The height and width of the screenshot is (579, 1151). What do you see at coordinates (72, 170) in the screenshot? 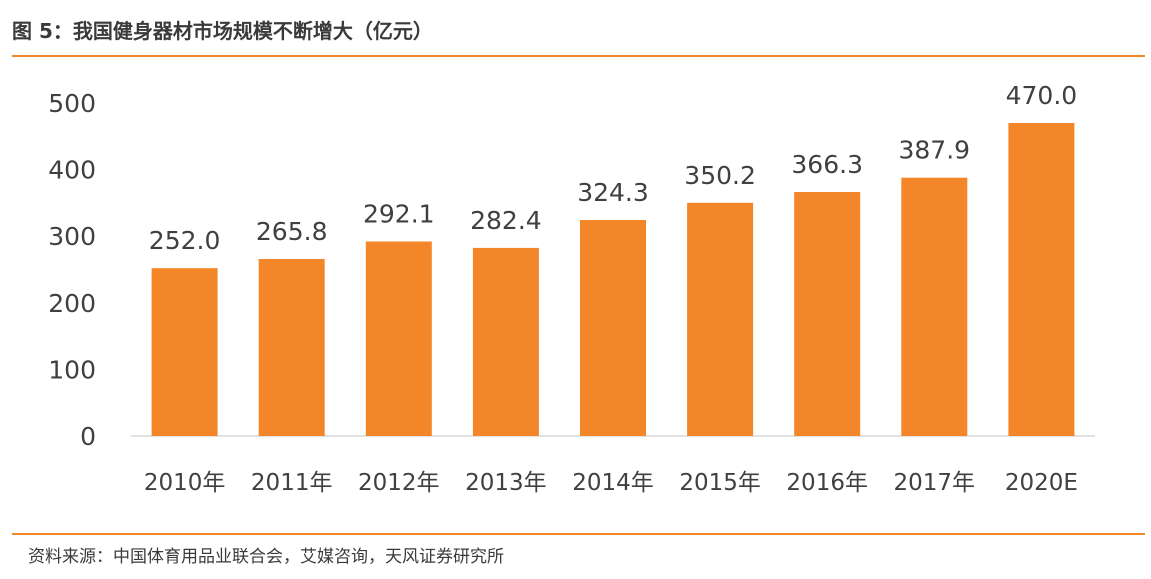
I see `y-tick-label: 400` at bounding box center [72, 170].